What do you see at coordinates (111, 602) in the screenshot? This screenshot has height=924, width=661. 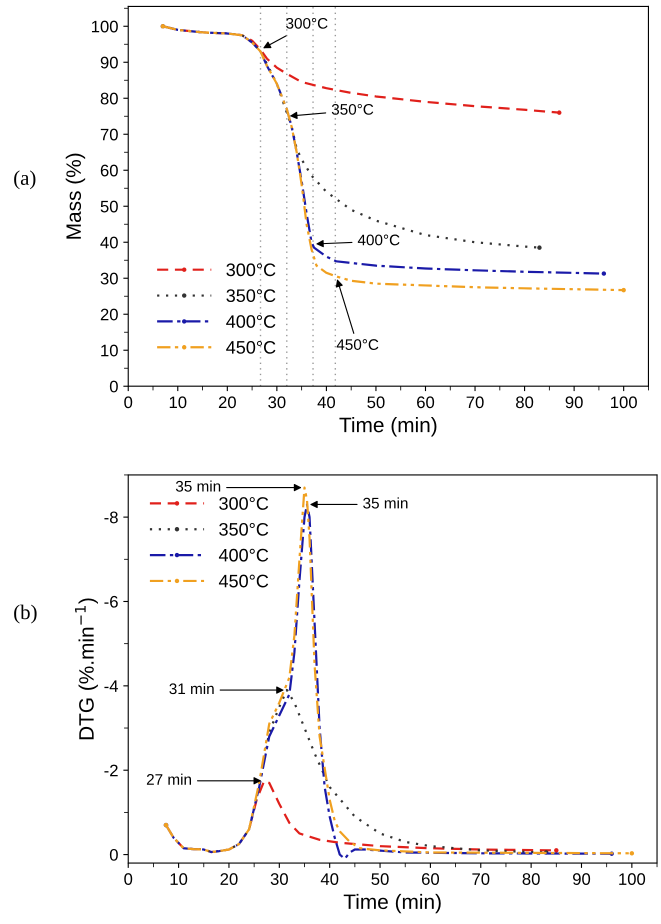 I see `y-tick-label: -6` at bounding box center [111, 602].